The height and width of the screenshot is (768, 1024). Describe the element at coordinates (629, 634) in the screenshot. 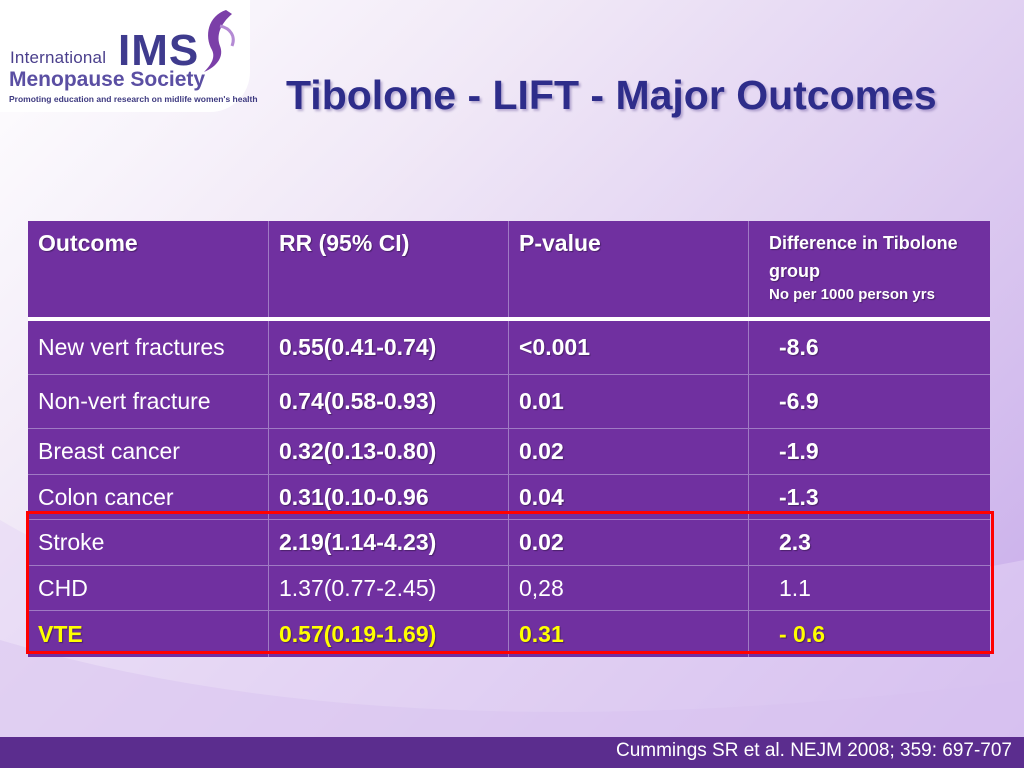

I see `cell-p-value: 0.31` at that location.